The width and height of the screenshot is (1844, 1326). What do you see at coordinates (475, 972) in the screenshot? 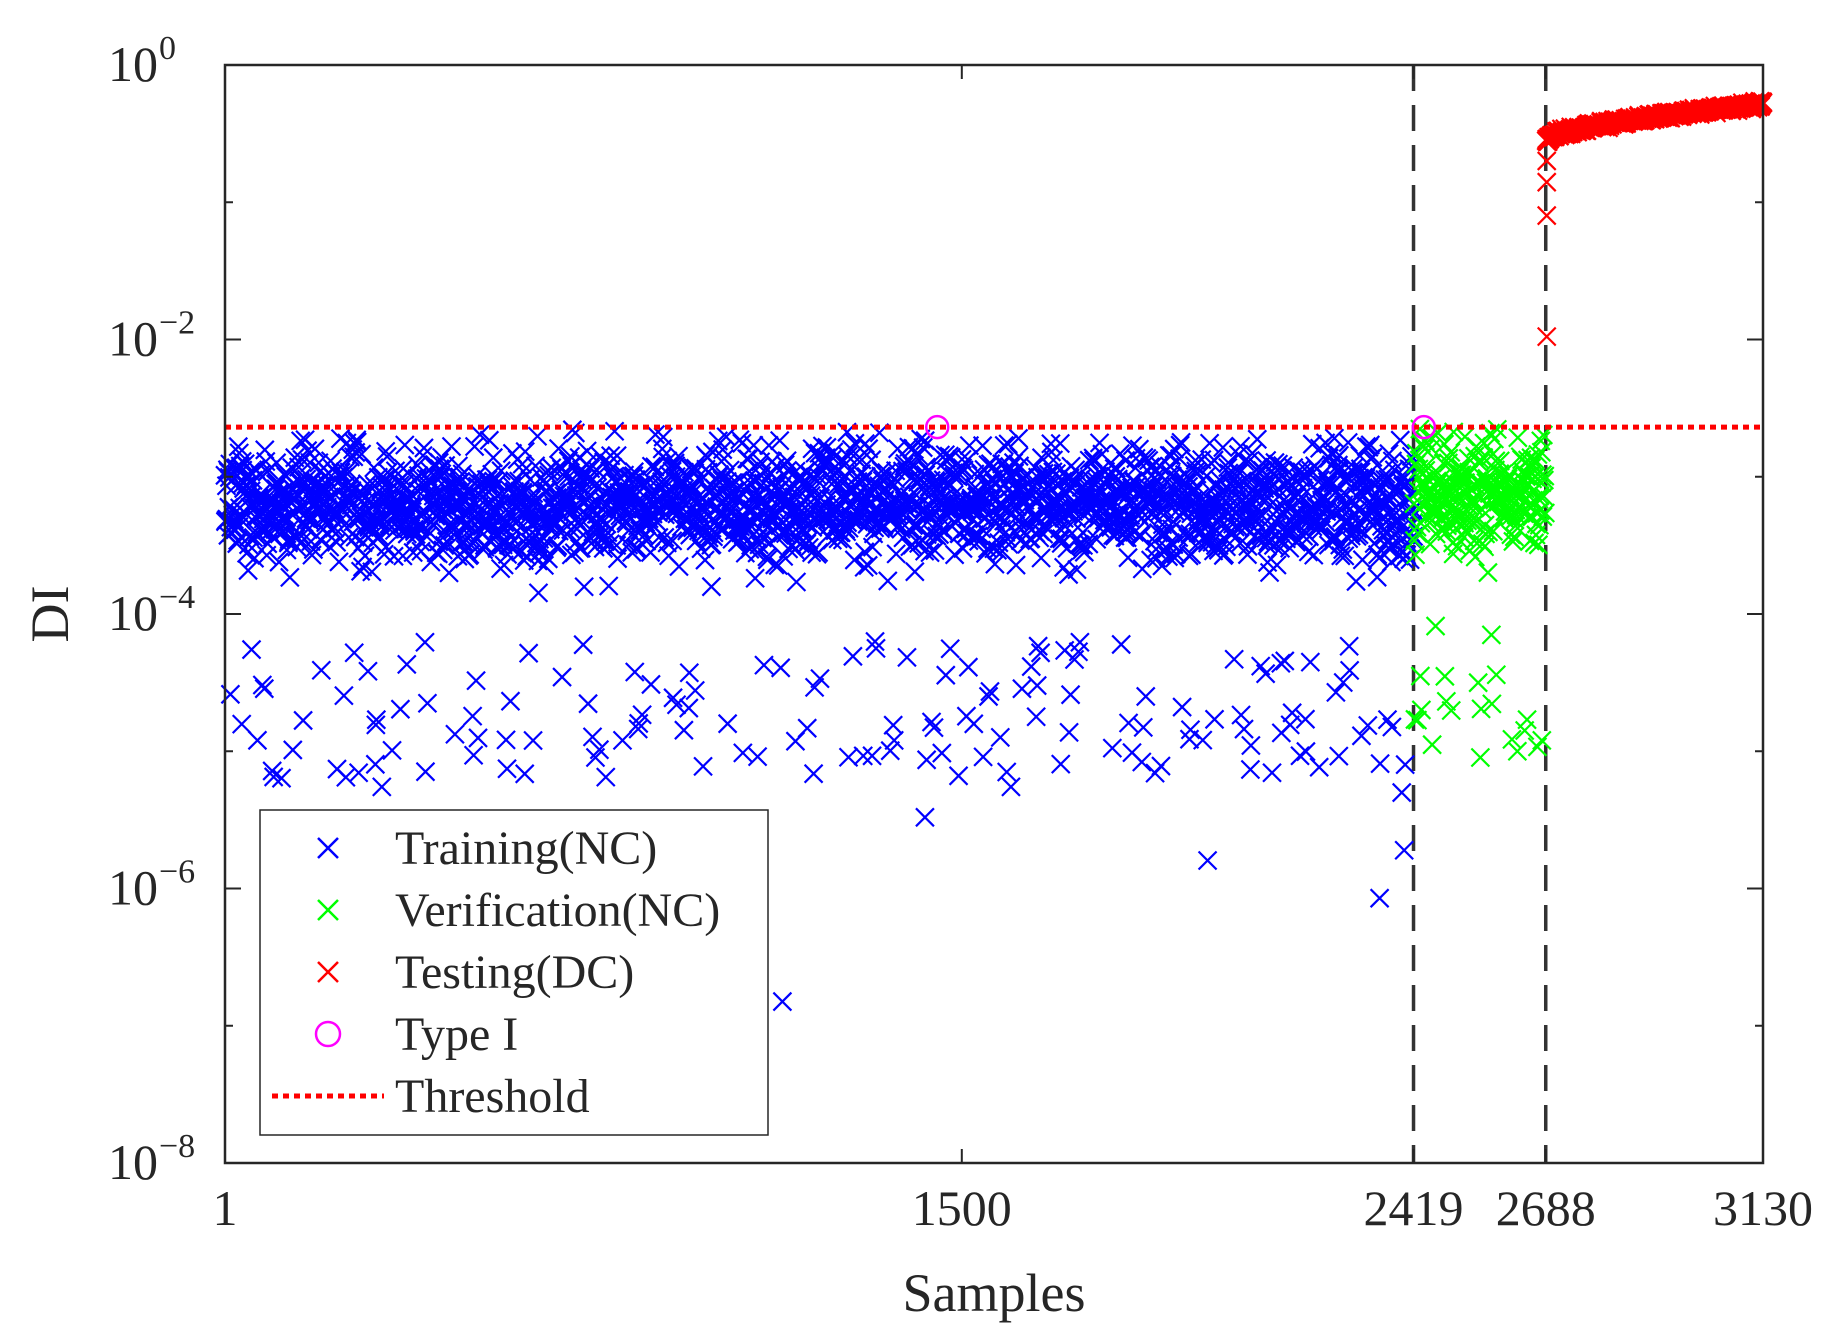
I see `legend-item: Testing(DC)` at bounding box center [475, 972].